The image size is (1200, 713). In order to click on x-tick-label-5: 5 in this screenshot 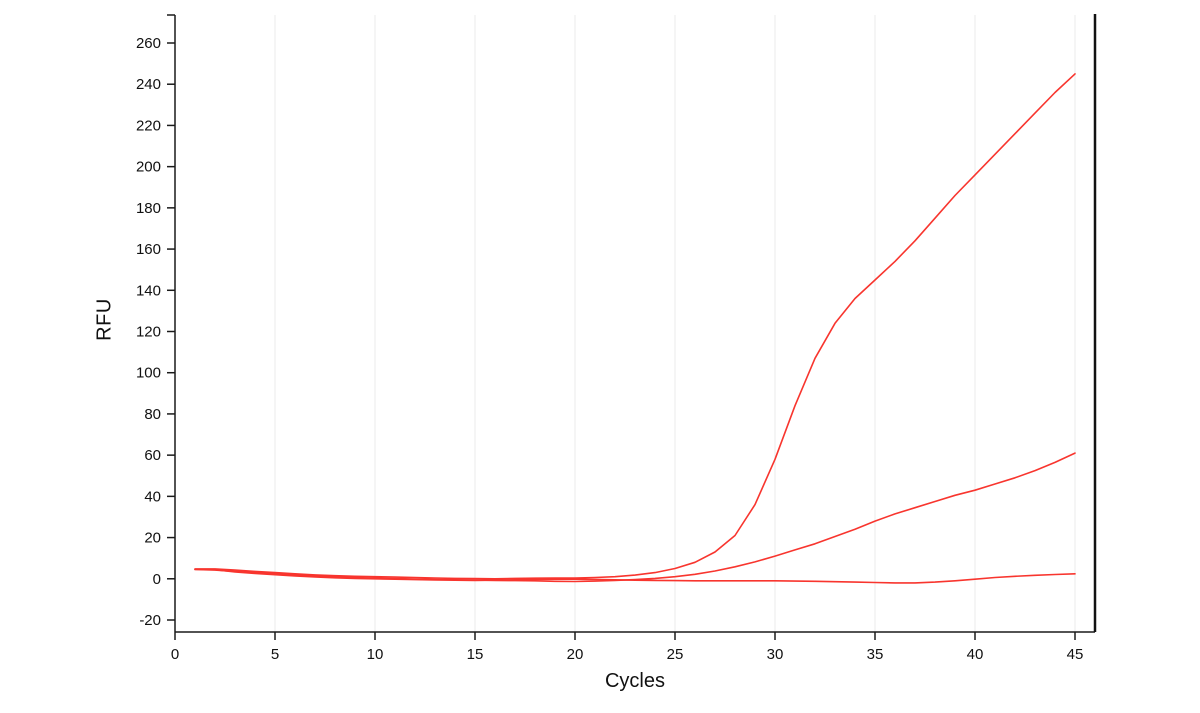, I will do `click(275, 654)`.